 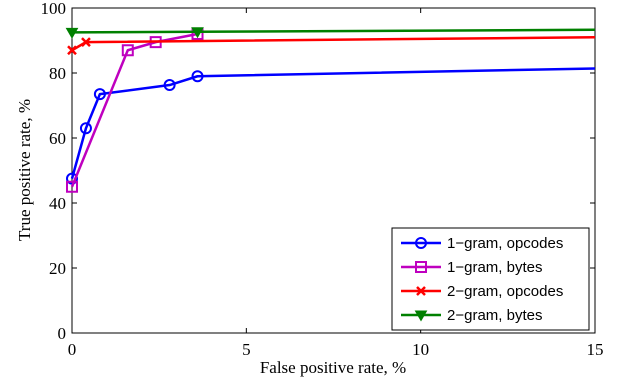 I want to click on y-tick-label: 40, so click(x=57, y=203).